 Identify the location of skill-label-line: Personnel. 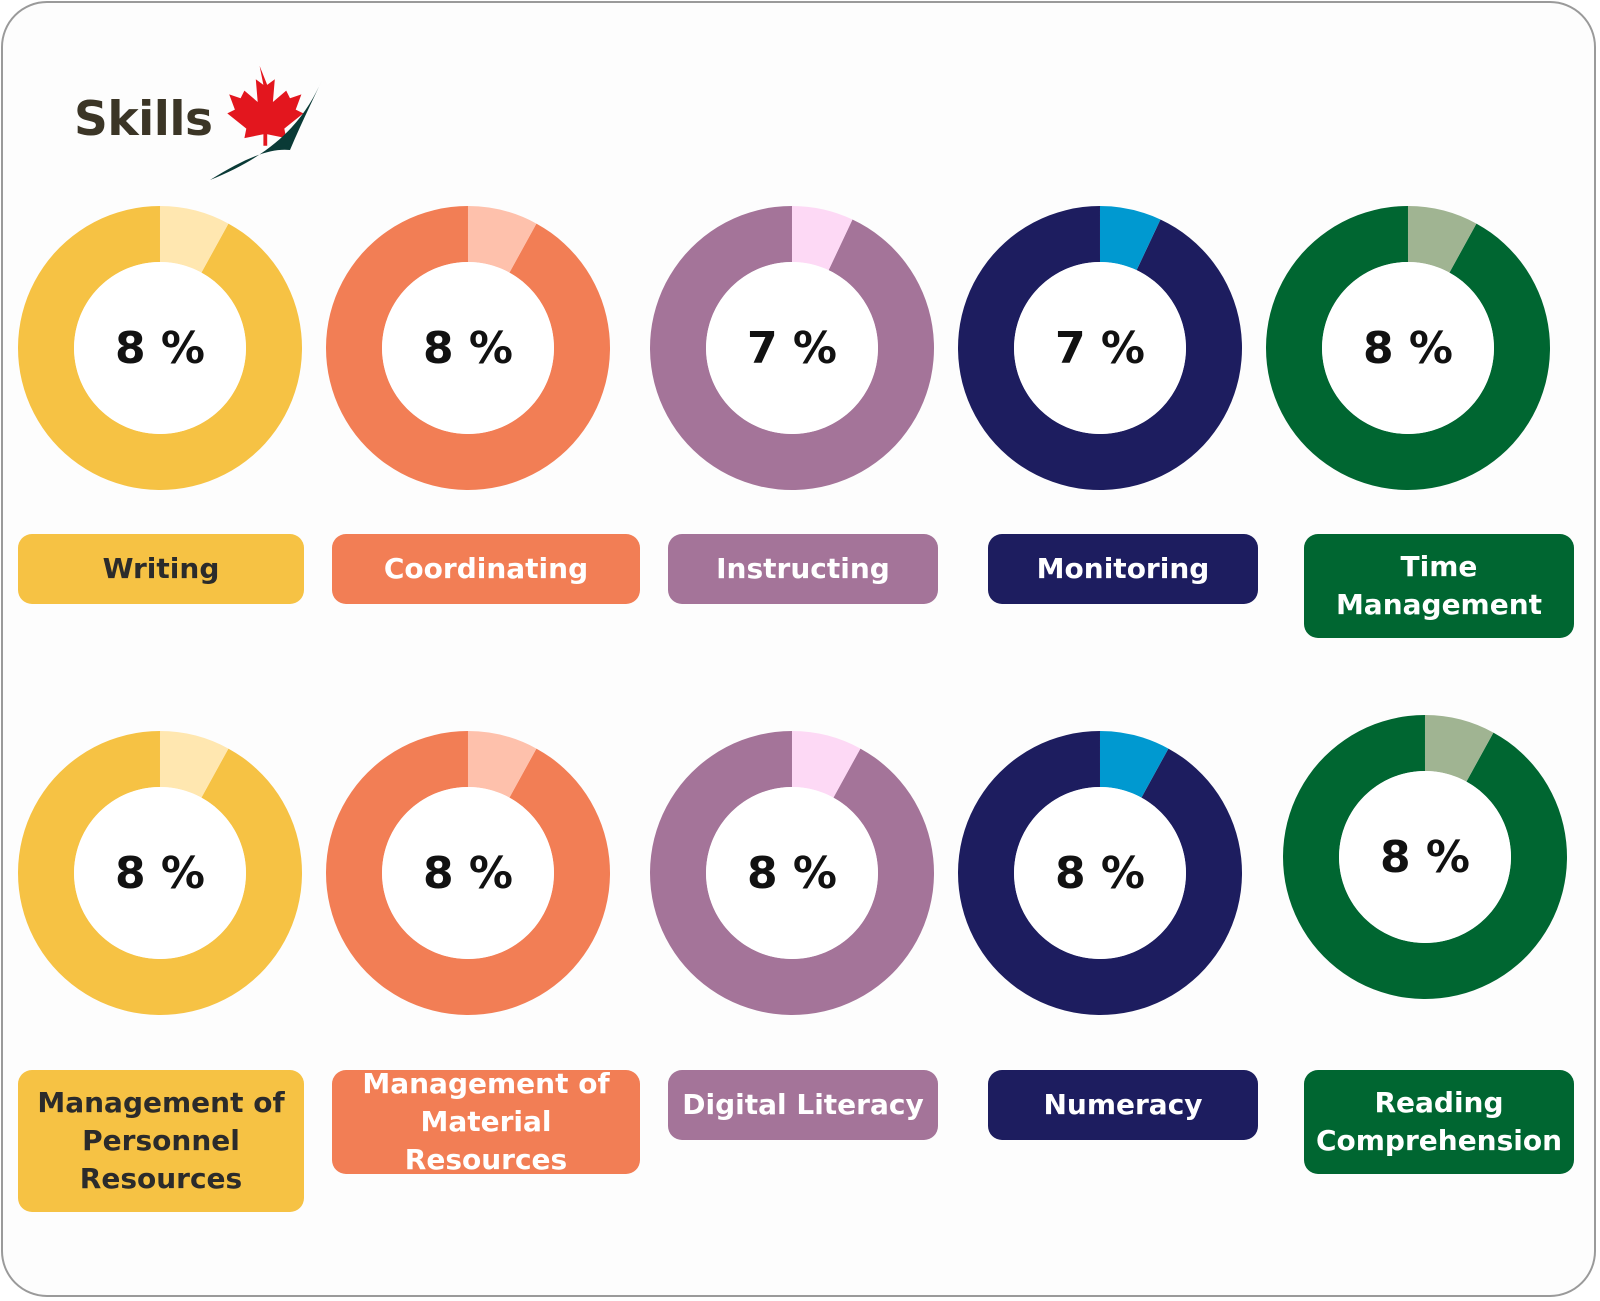
(161, 1140).